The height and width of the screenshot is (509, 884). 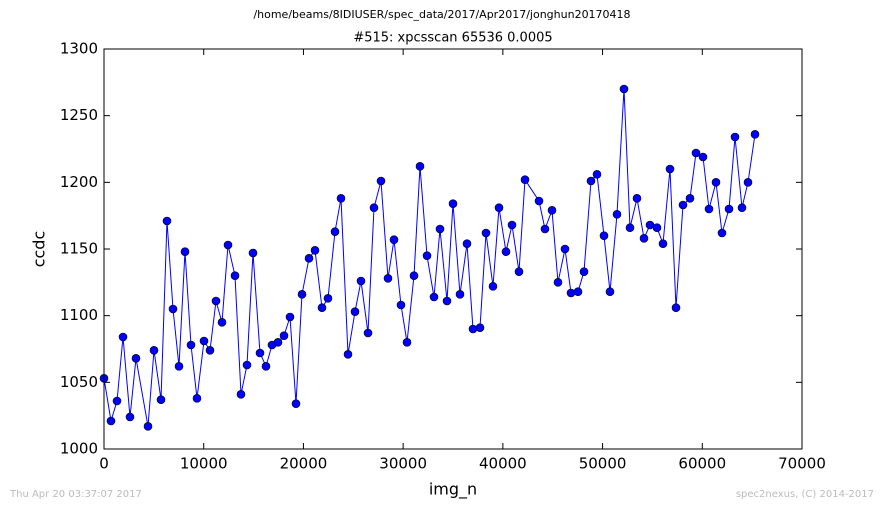 I want to click on y-tick-label: 1150, so click(x=79, y=249).